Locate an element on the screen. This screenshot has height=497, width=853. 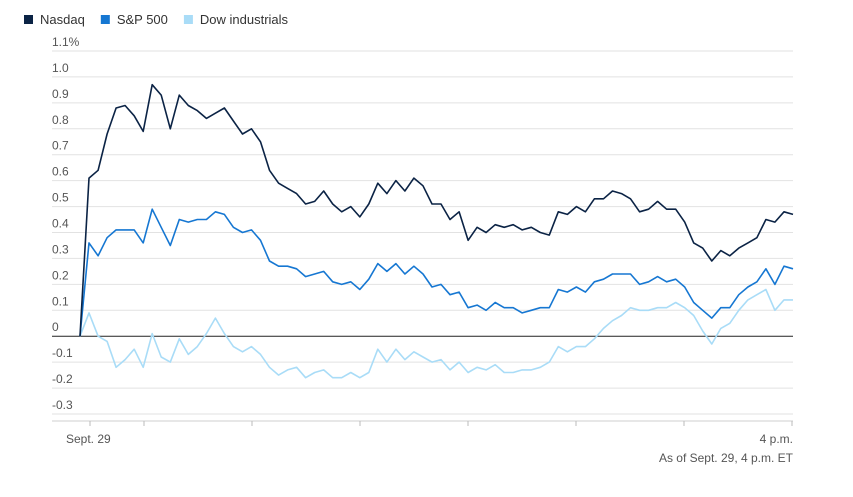
y-tick-label: 0.8 is located at coordinates (60, 120).